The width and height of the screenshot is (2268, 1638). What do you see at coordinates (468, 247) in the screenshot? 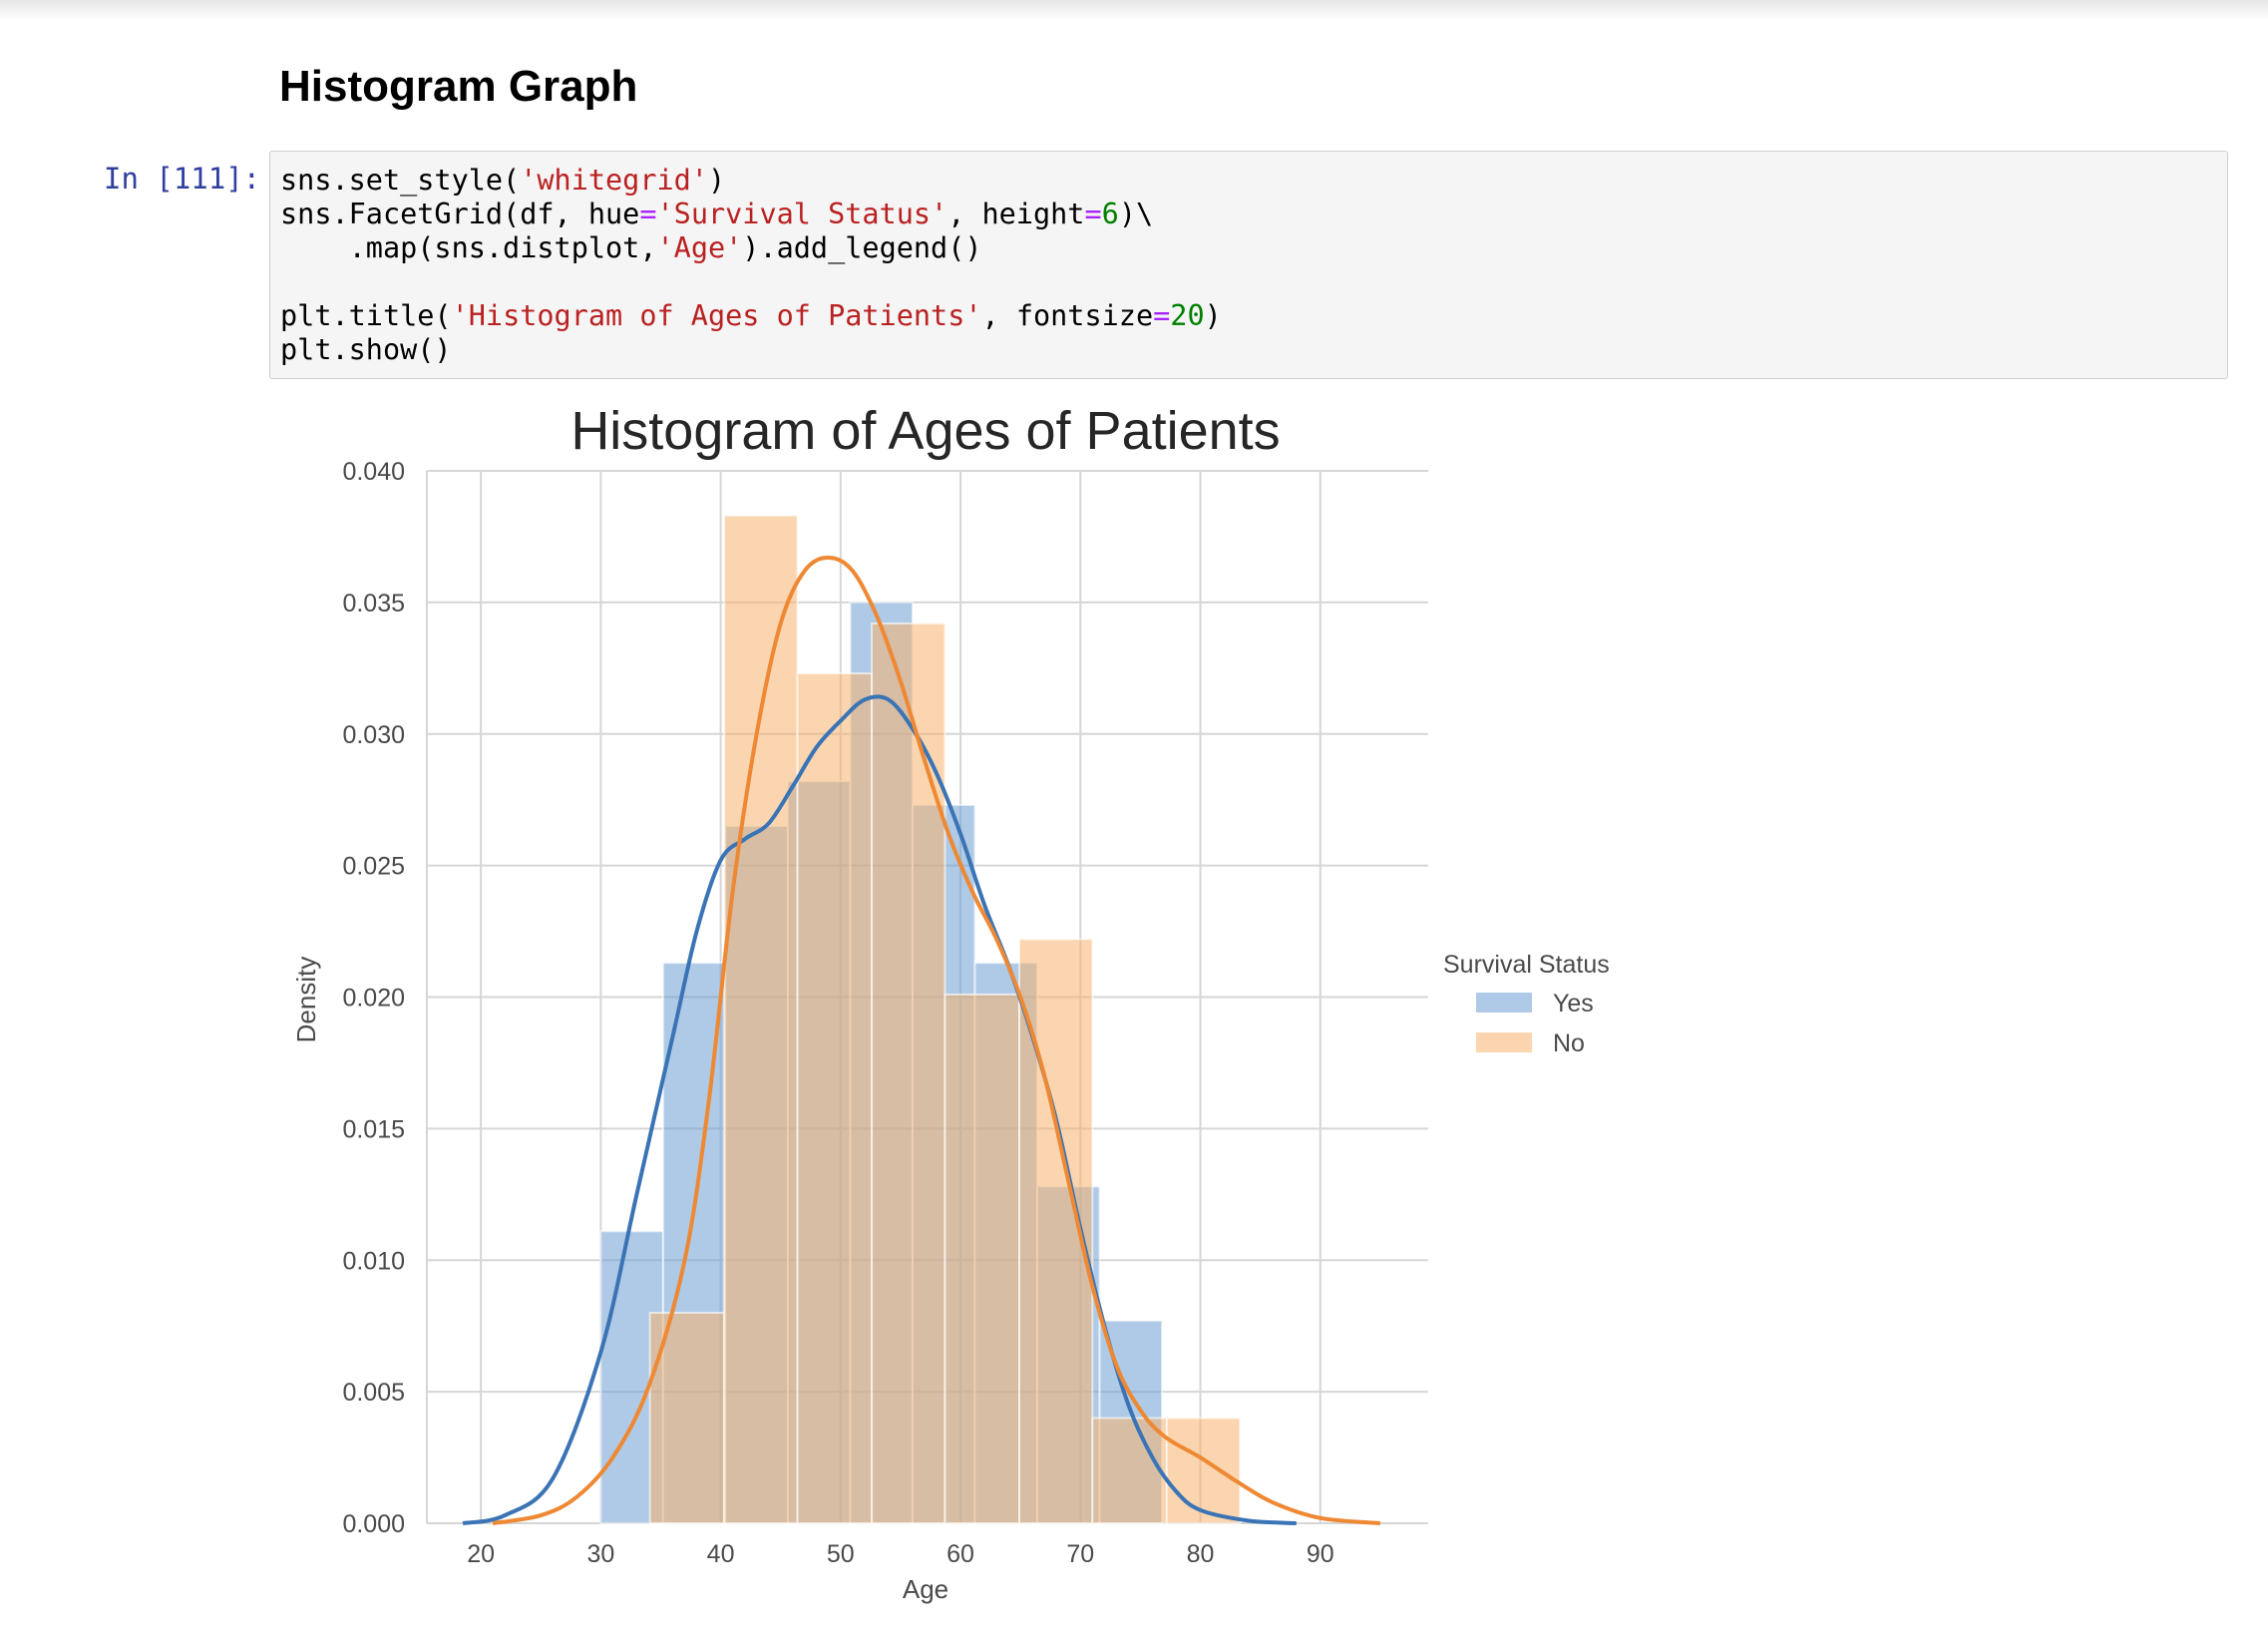
I see `code-token: .map(sns.distplot,` at bounding box center [468, 247].